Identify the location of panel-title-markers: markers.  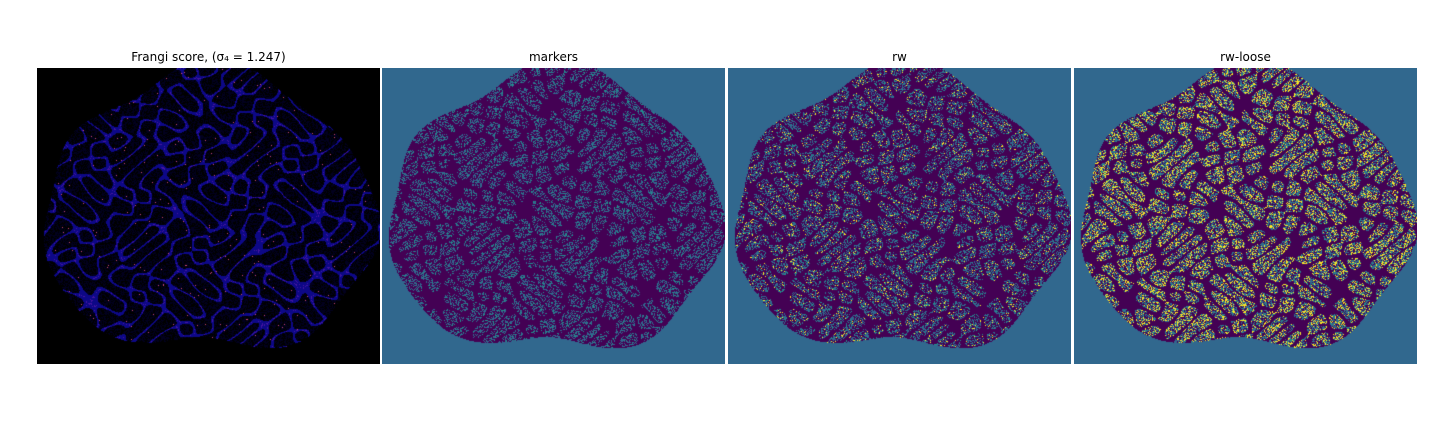
(553, 57).